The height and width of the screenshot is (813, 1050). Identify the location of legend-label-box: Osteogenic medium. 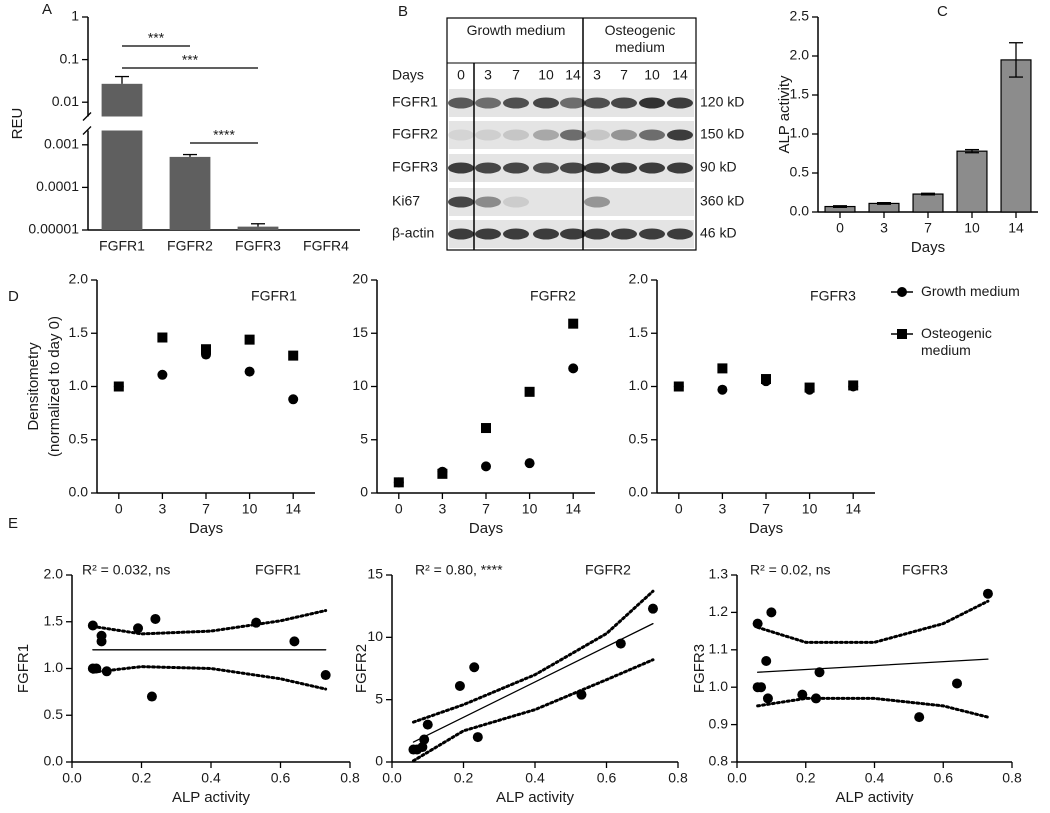
(956, 341).